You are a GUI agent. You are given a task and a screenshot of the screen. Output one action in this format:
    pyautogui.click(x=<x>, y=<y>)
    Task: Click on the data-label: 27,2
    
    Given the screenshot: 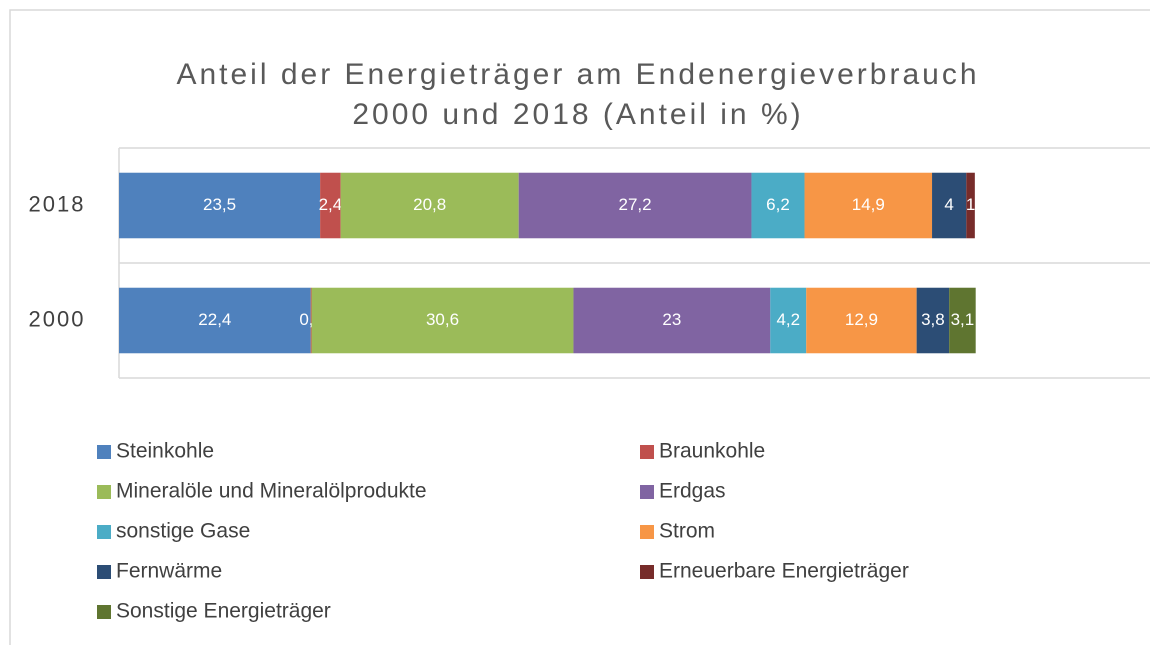 What is the action you would take?
    pyautogui.click(x=635, y=204)
    